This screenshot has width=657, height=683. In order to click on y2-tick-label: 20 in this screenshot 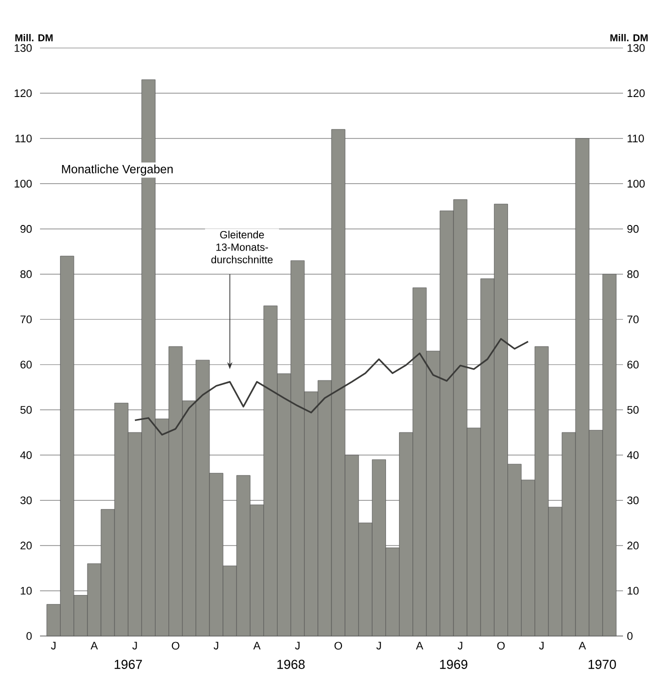, I will do `click(633, 546)`.